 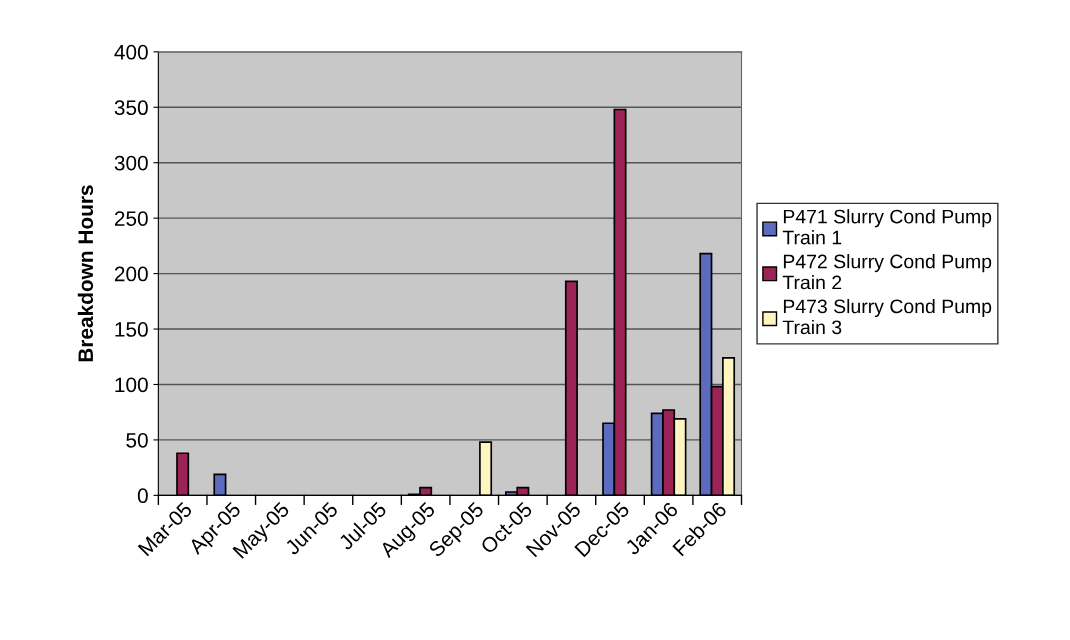 What do you see at coordinates (131, 329) in the screenshot?
I see `y-tick-label: 150` at bounding box center [131, 329].